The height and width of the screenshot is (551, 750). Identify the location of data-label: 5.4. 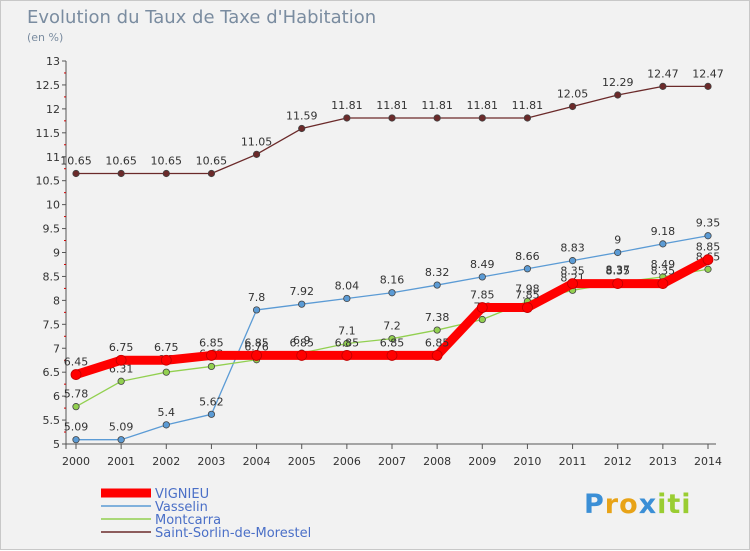
(167, 412).